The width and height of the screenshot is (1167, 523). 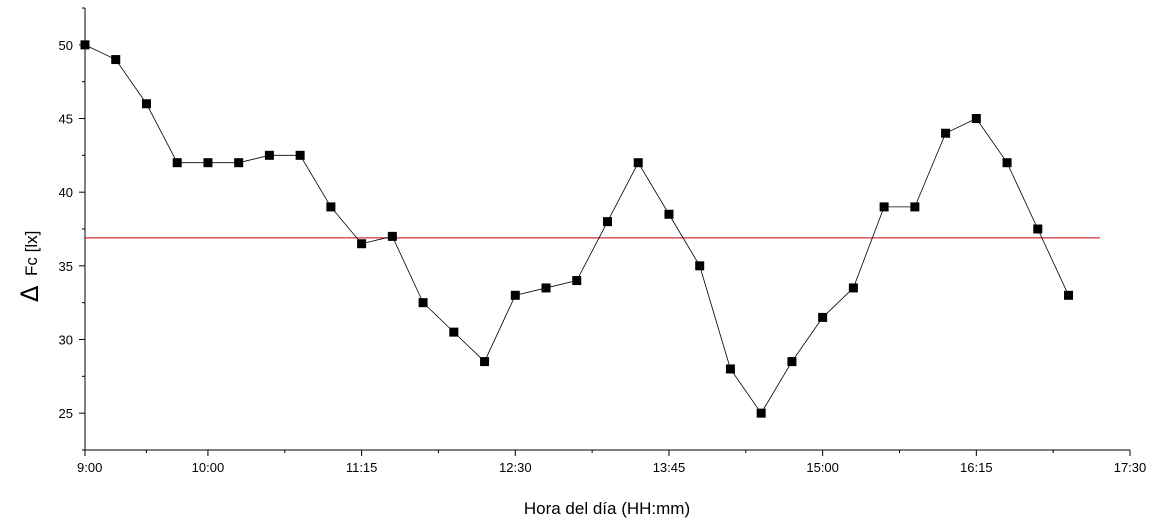 I want to click on y-axis-title: Δ Fc [lx], so click(x=30, y=266).